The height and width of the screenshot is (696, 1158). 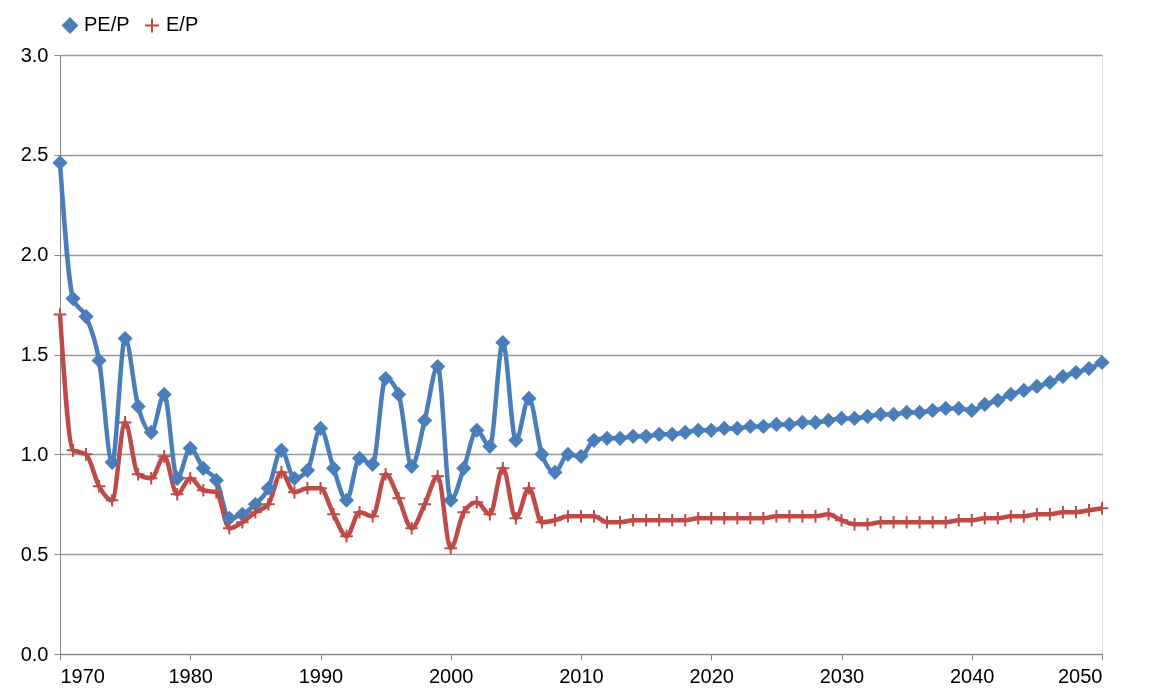 What do you see at coordinates (82, 675) in the screenshot?
I see `x-tick-label: 1970` at bounding box center [82, 675].